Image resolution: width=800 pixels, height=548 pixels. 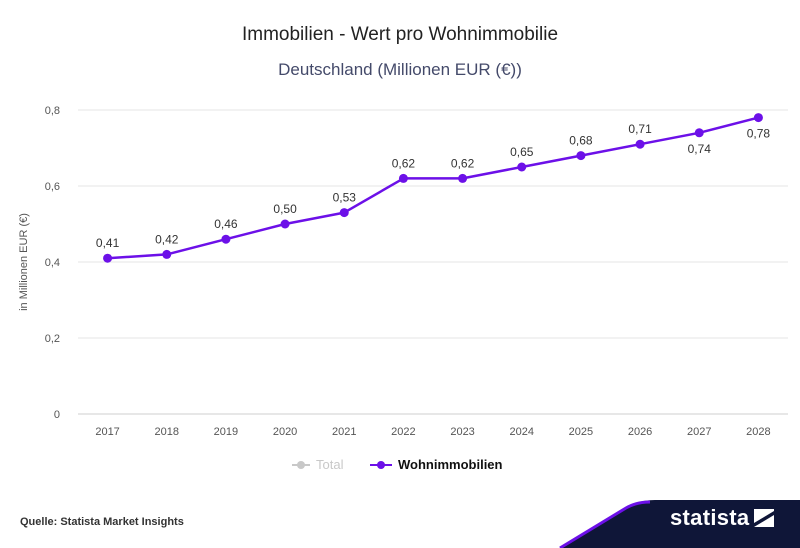 I want to click on chart-subtitle: Deutschland (Millionen EUR (€)), so click(x=400, y=69).